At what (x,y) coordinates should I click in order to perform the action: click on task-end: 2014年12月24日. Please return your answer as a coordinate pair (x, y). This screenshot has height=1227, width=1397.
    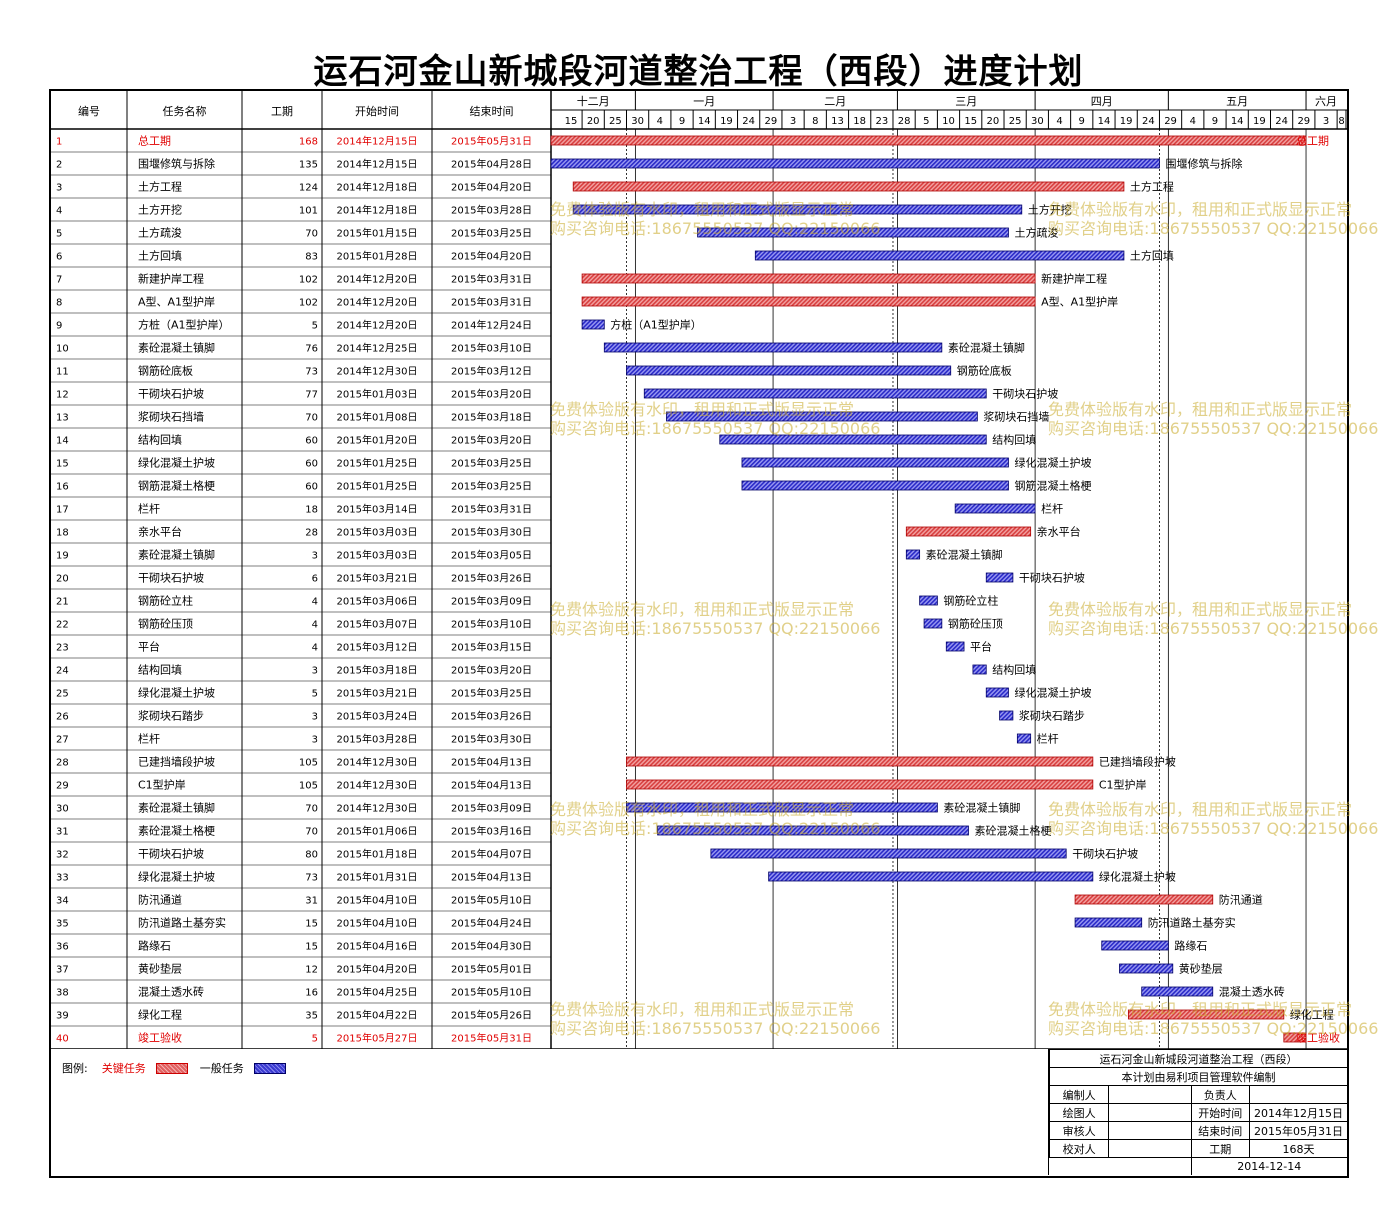
    Looking at the image, I should click on (491, 325).